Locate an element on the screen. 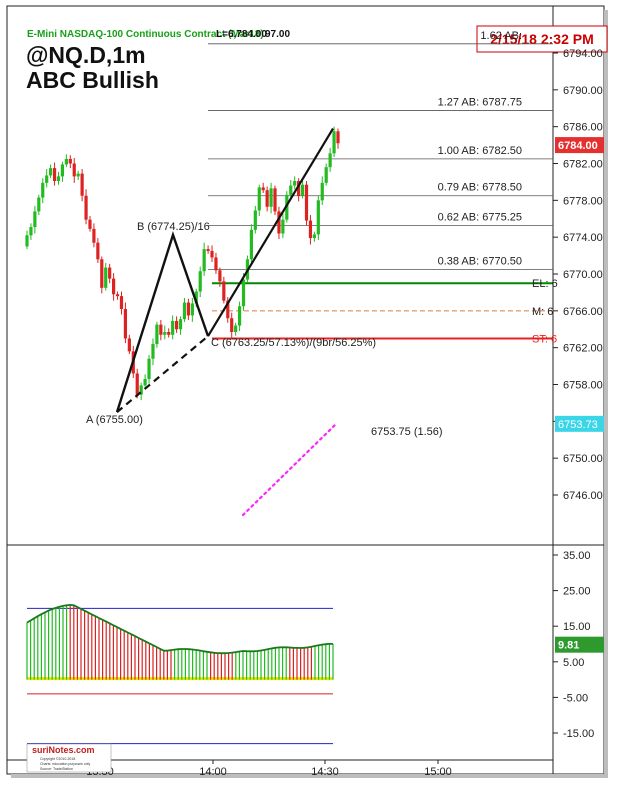 The width and height of the screenshot is (629, 798). fib-level-label: 0.79 AB: 6778.50 is located at coordinates (480, 188).